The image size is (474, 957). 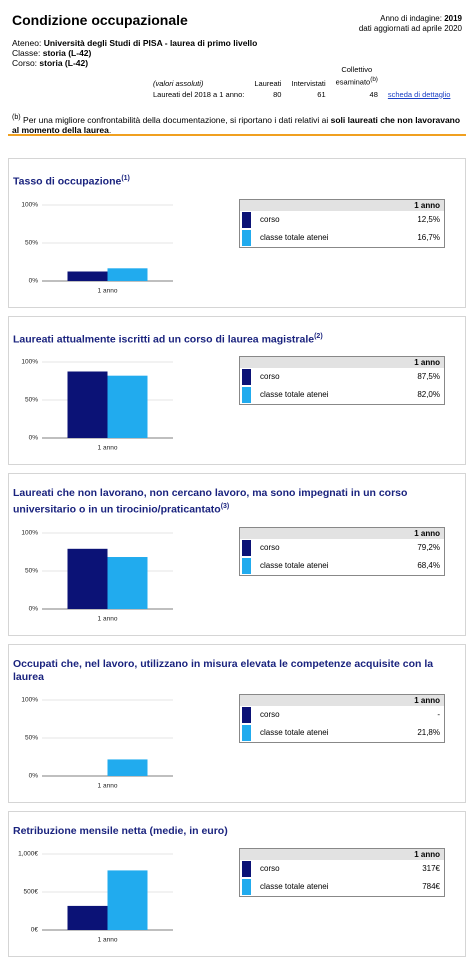 I want to click on column-header: (valori assoluti), so click(x=178, y=83).